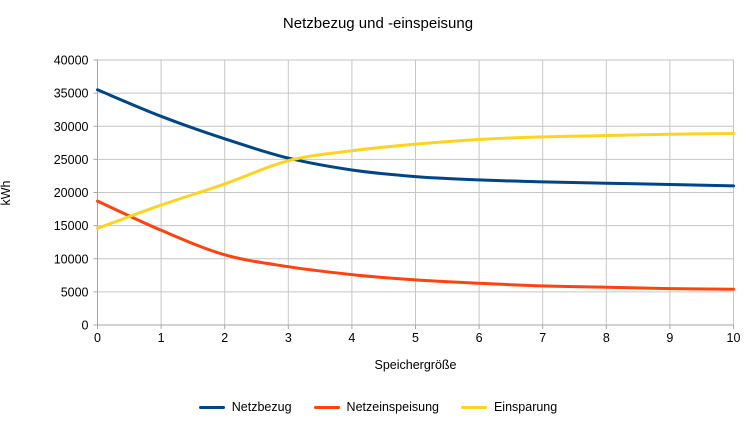 Image resolution: width=756 pixels, height=425 pixels. I want to click on x-tick-label: 0, so click(97, 338).